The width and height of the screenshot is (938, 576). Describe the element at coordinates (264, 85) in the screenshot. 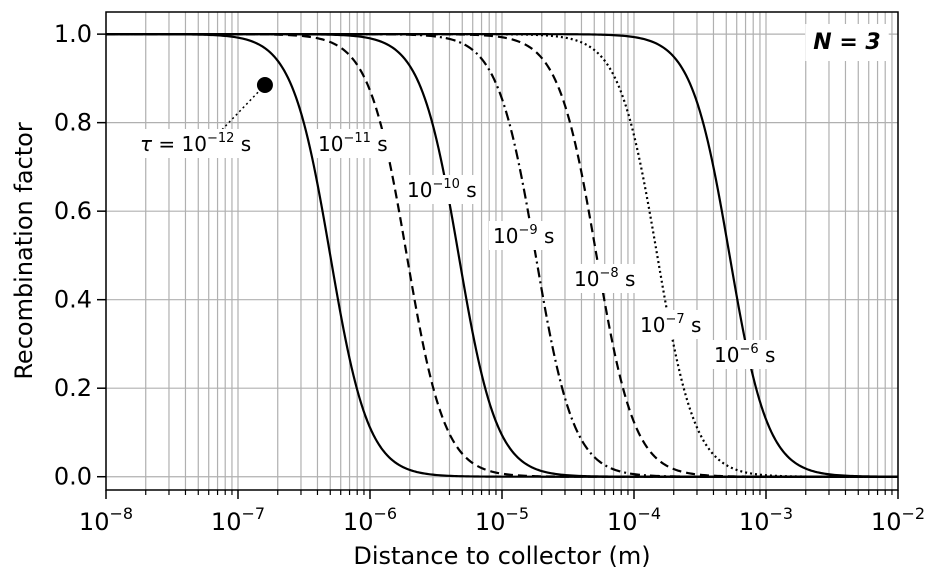

I see `annotation-marker` at that location.